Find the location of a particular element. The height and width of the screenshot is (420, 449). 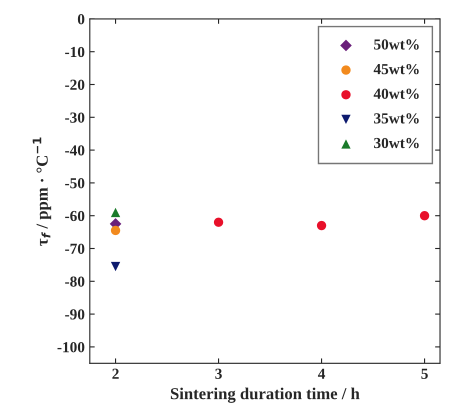

x-tick-label: 2 is located at coordinates (115, 373).